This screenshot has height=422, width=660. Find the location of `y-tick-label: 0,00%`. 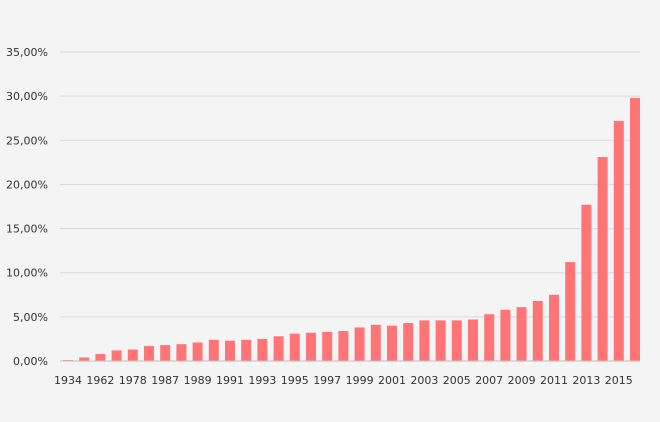

y-tick-label: 0,00% is located at coordinates (30, 361).